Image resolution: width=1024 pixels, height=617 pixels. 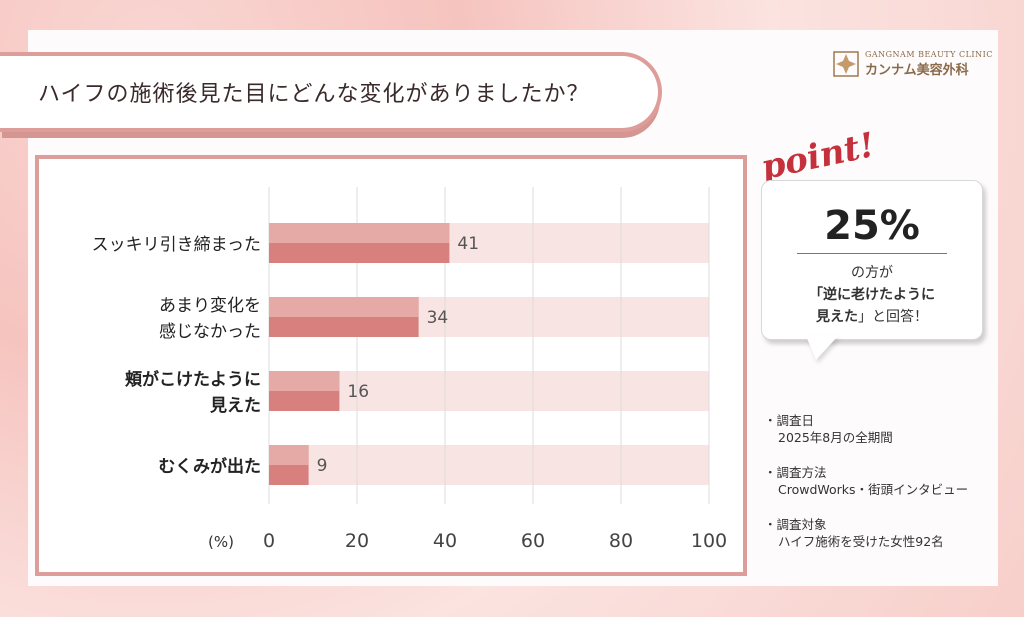 I want to click on point-line-2: 「逆に老けたように, so click(x=872, y=295).